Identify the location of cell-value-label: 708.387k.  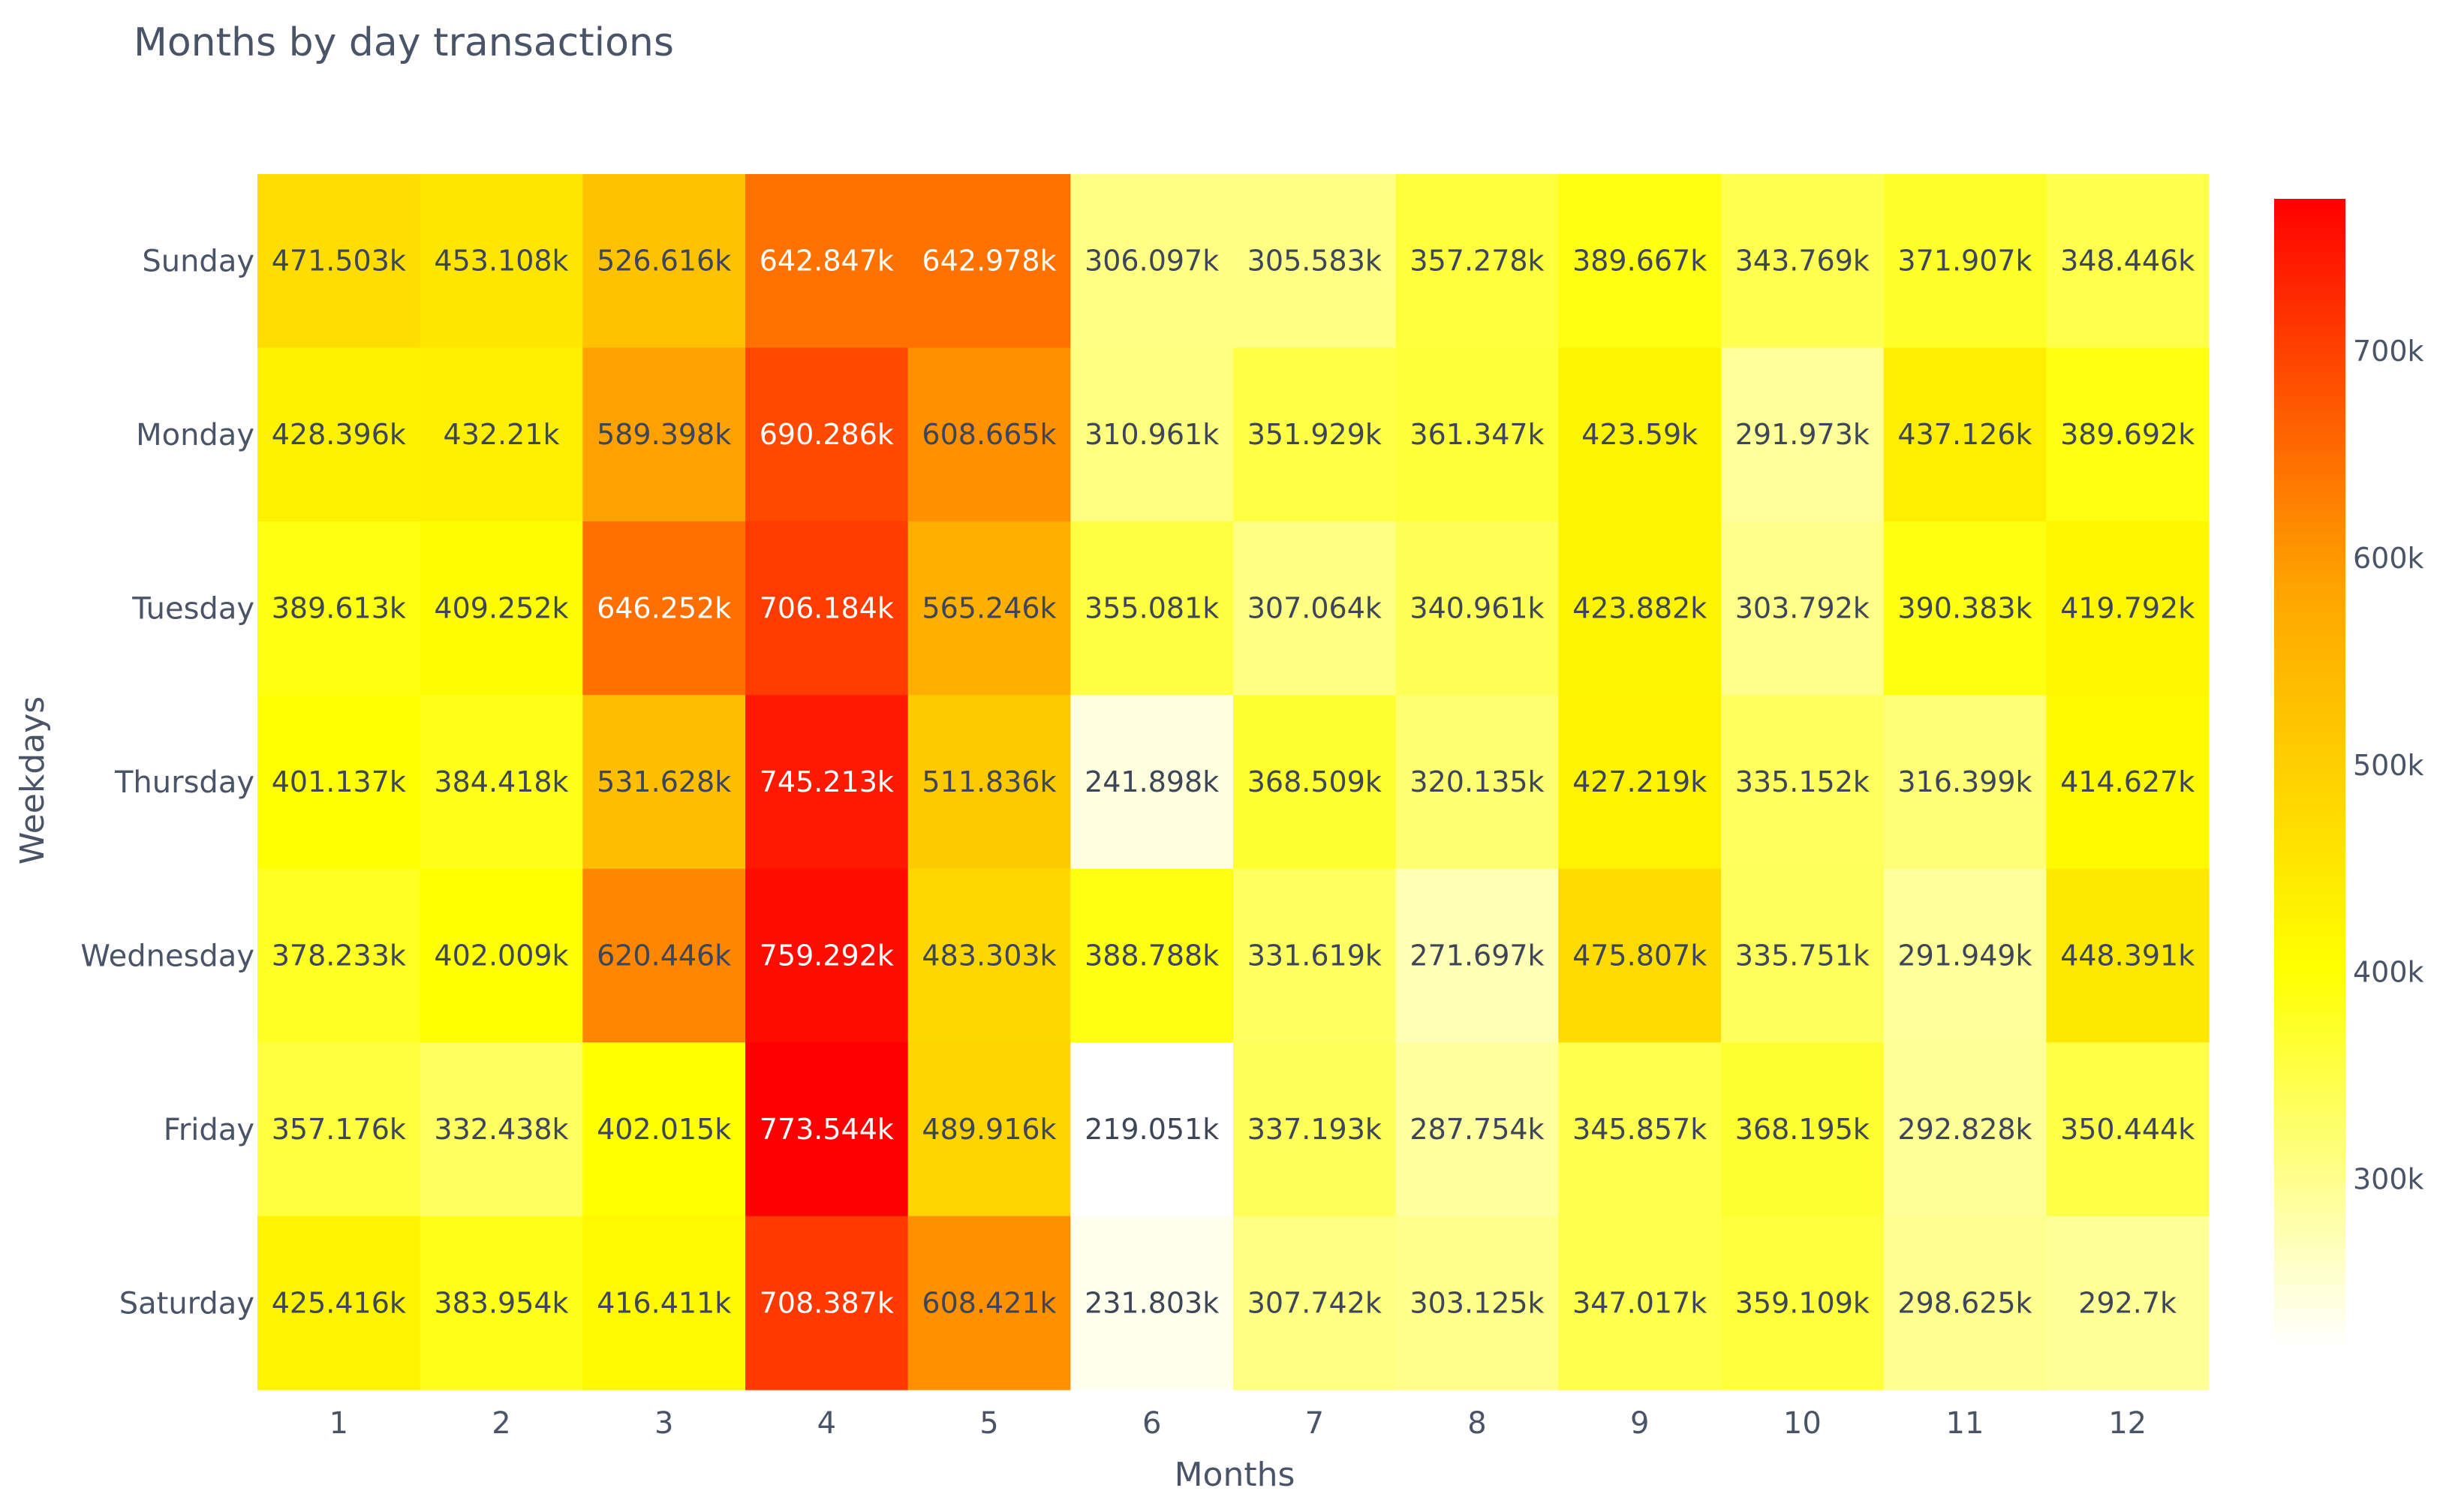
(827, 1303).